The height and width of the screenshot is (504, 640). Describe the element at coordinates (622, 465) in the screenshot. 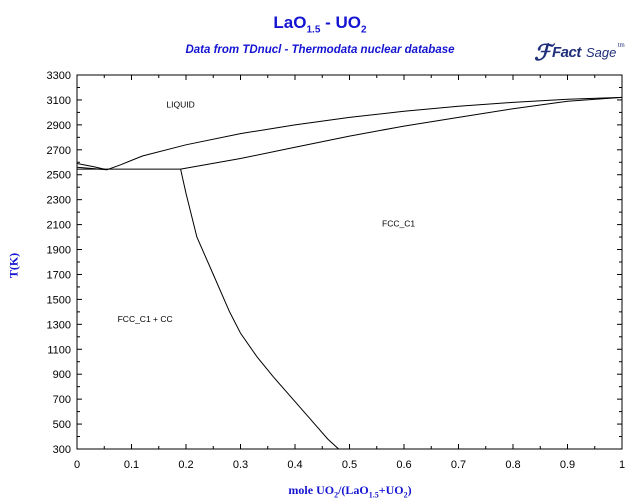

I see `x-tick-label: 1` at that location.